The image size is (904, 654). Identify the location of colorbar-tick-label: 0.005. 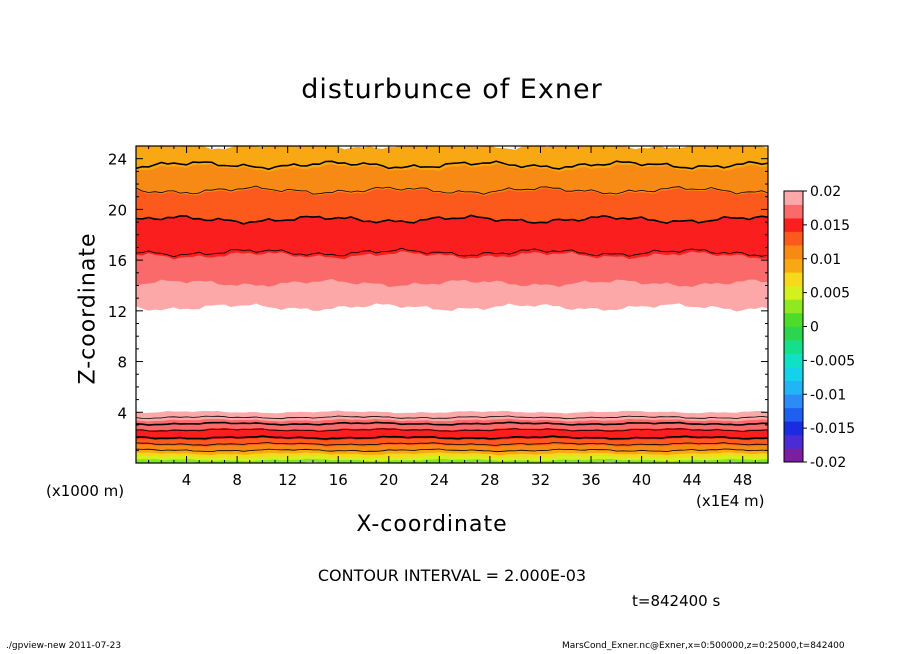
(830, 294).